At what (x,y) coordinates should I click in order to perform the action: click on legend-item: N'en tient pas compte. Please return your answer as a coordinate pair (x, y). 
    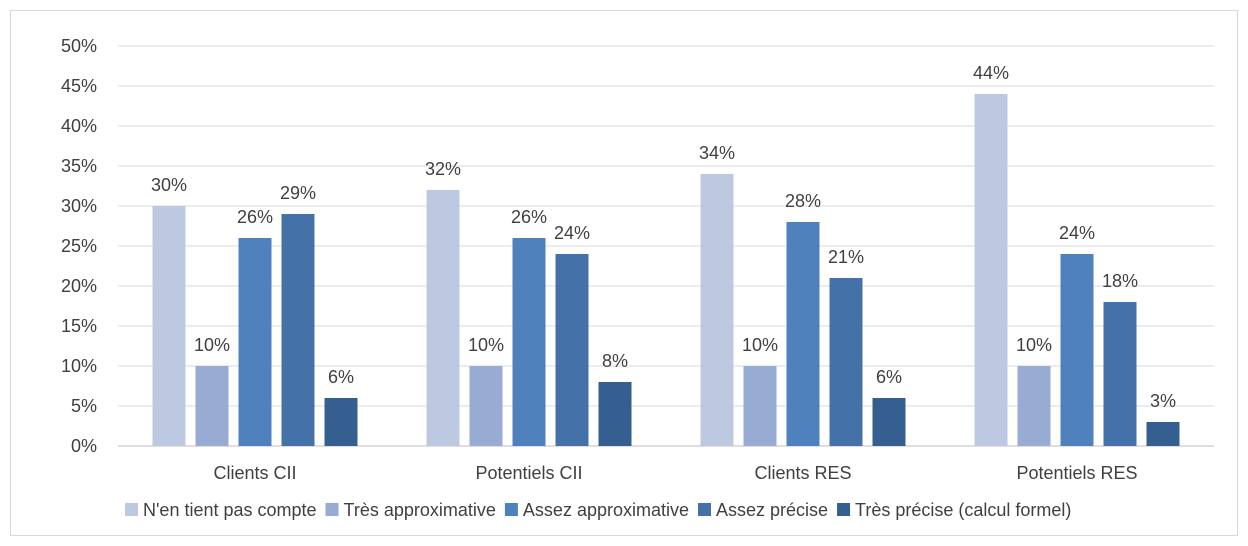
    Looking at the image, I should click on (221, 510).